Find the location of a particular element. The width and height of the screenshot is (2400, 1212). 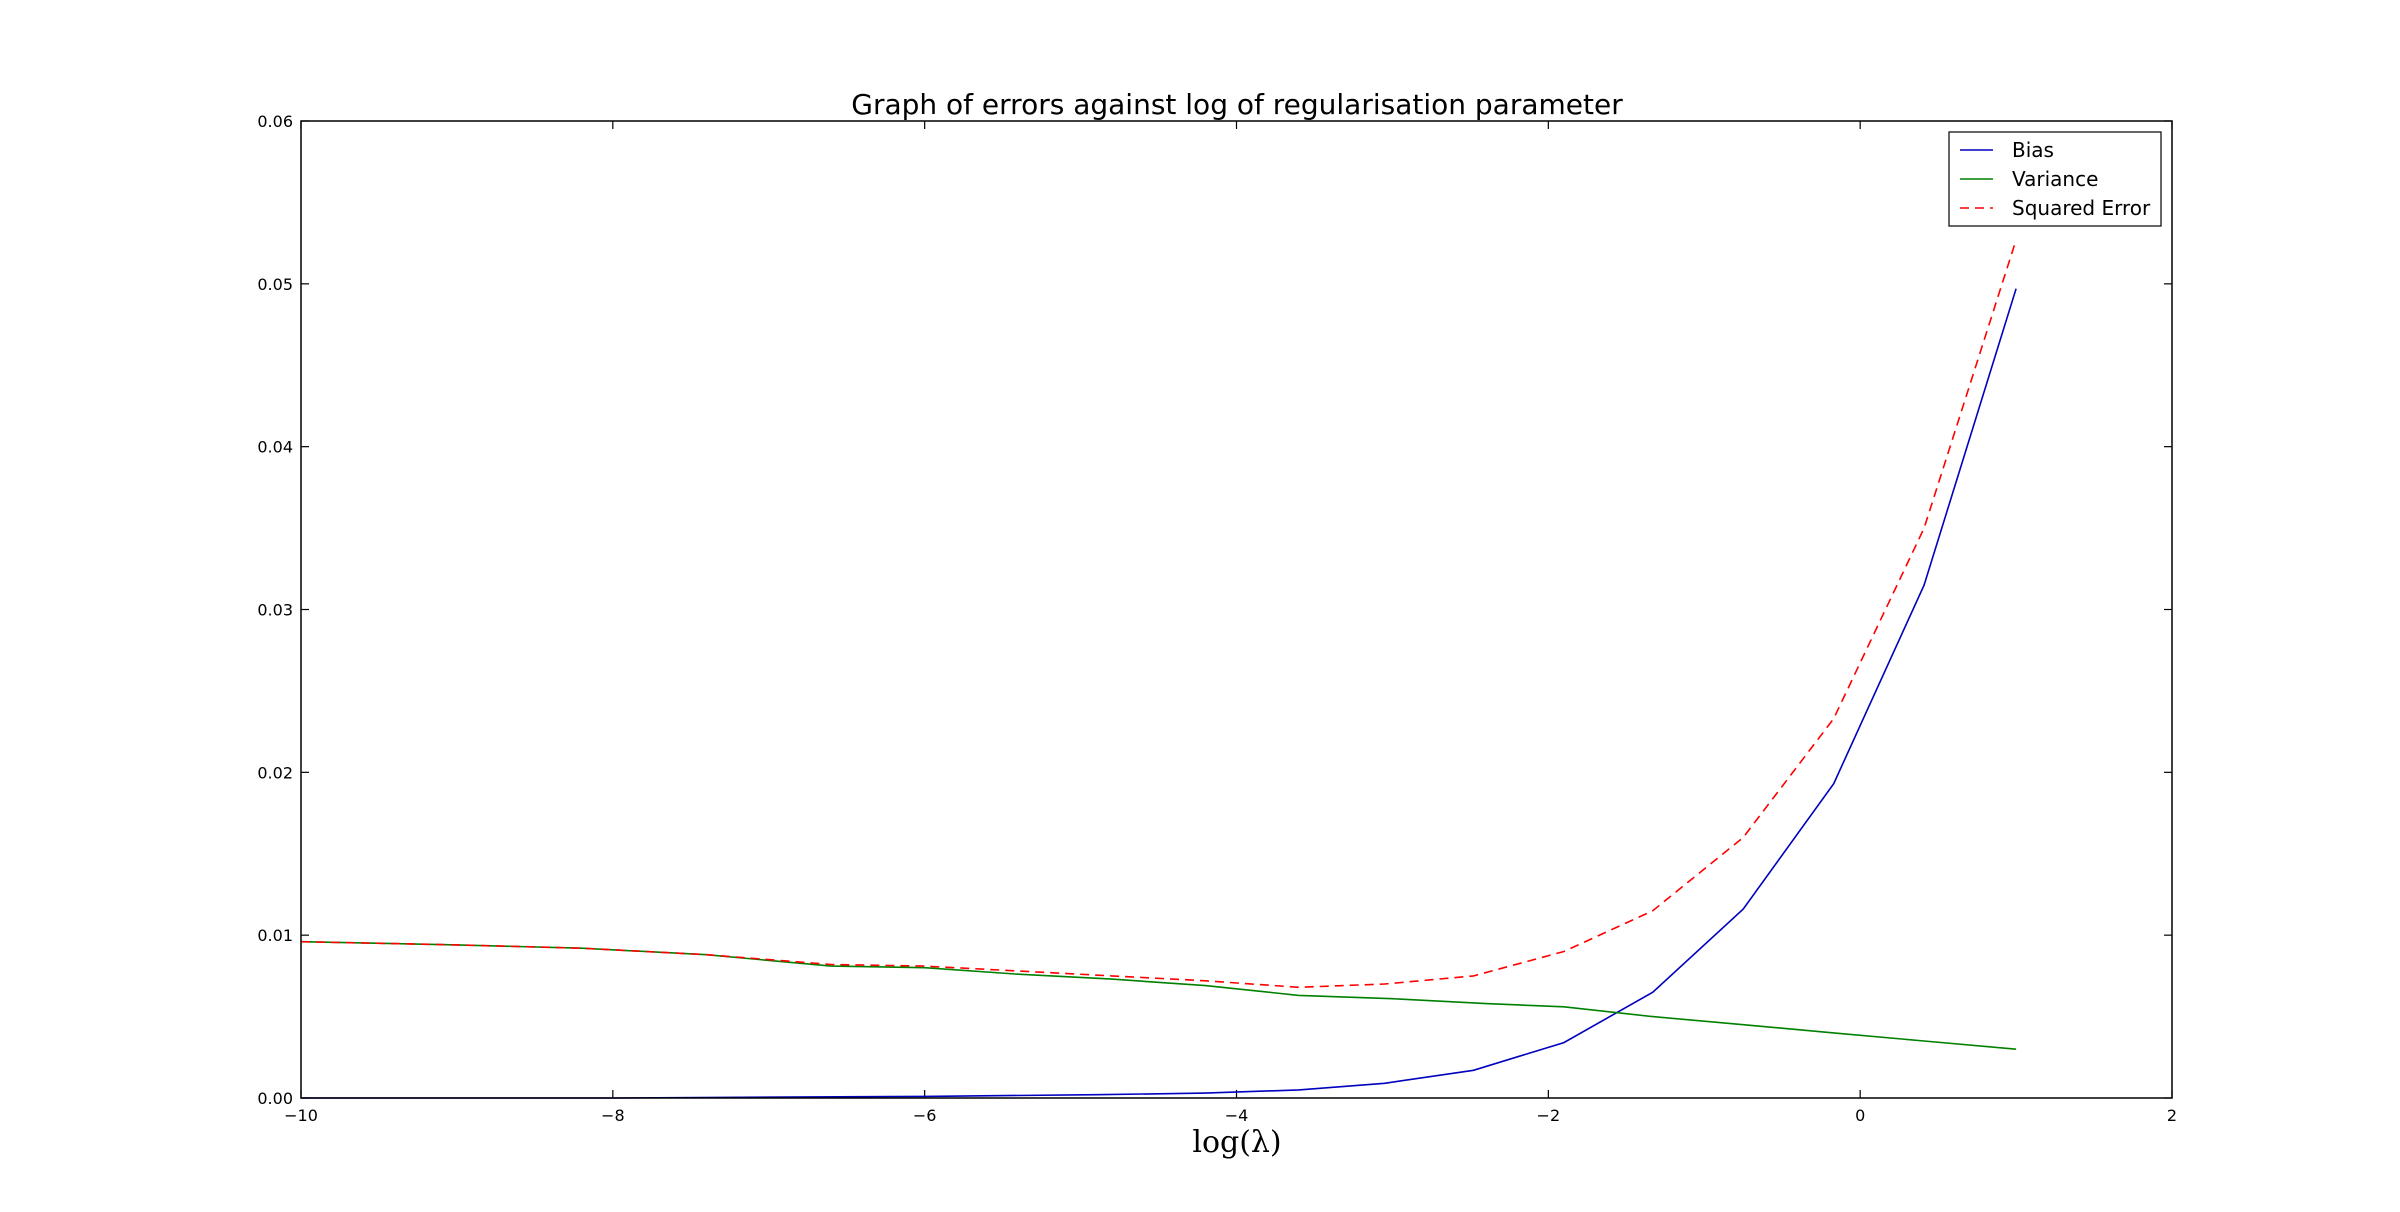

x-tick-label: −4 is located at coordinates (1237, 1115).